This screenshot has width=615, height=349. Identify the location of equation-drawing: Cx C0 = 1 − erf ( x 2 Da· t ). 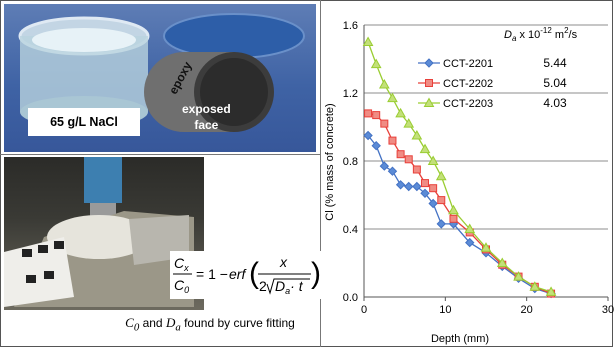
(247, 275).